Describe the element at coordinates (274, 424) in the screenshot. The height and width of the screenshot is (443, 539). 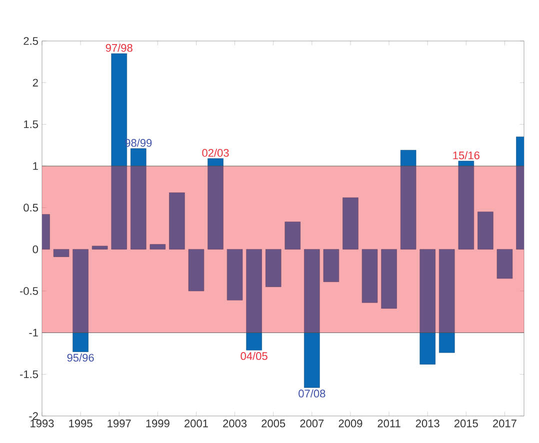
I see `x-tick-label: 2005` at that location.